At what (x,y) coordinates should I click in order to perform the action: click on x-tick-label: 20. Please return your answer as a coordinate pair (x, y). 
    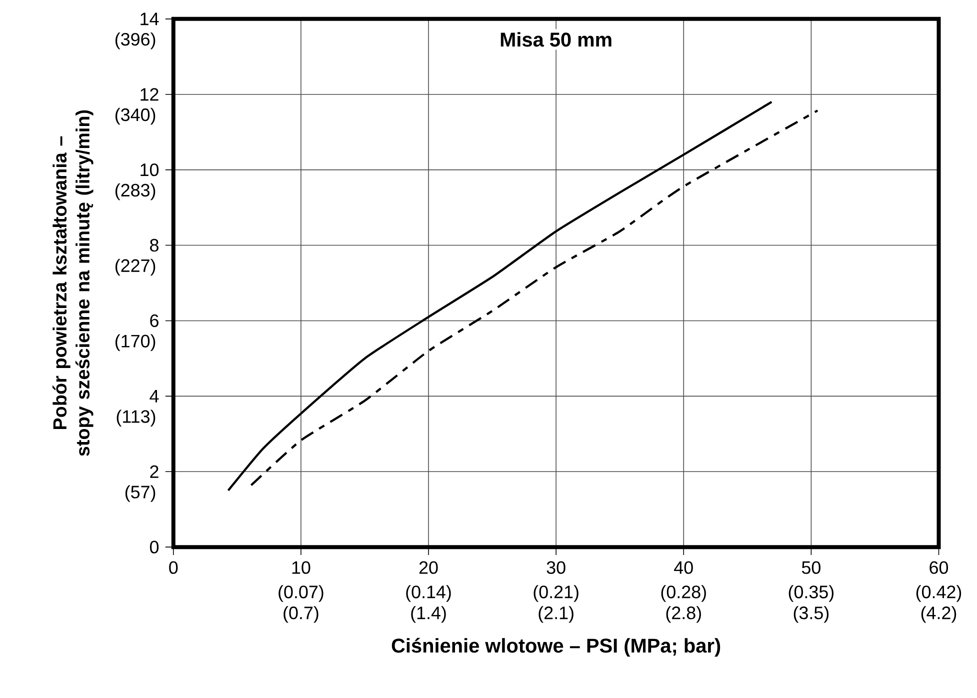
    Looking at the image, I should click on (428, 567).